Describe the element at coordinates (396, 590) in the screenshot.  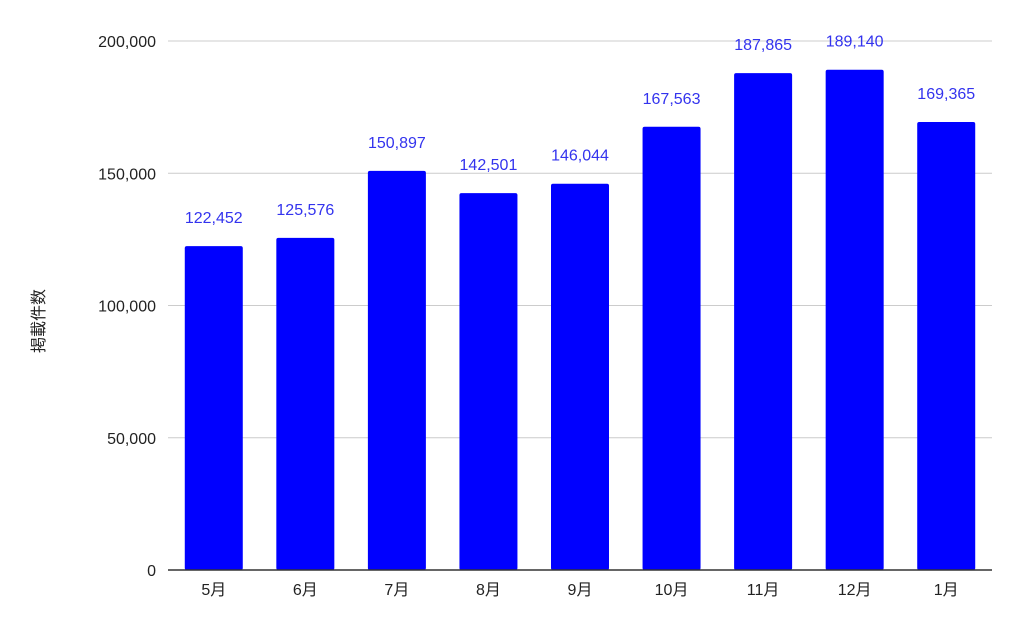
I see `x-tick-label: 7月` at that location.